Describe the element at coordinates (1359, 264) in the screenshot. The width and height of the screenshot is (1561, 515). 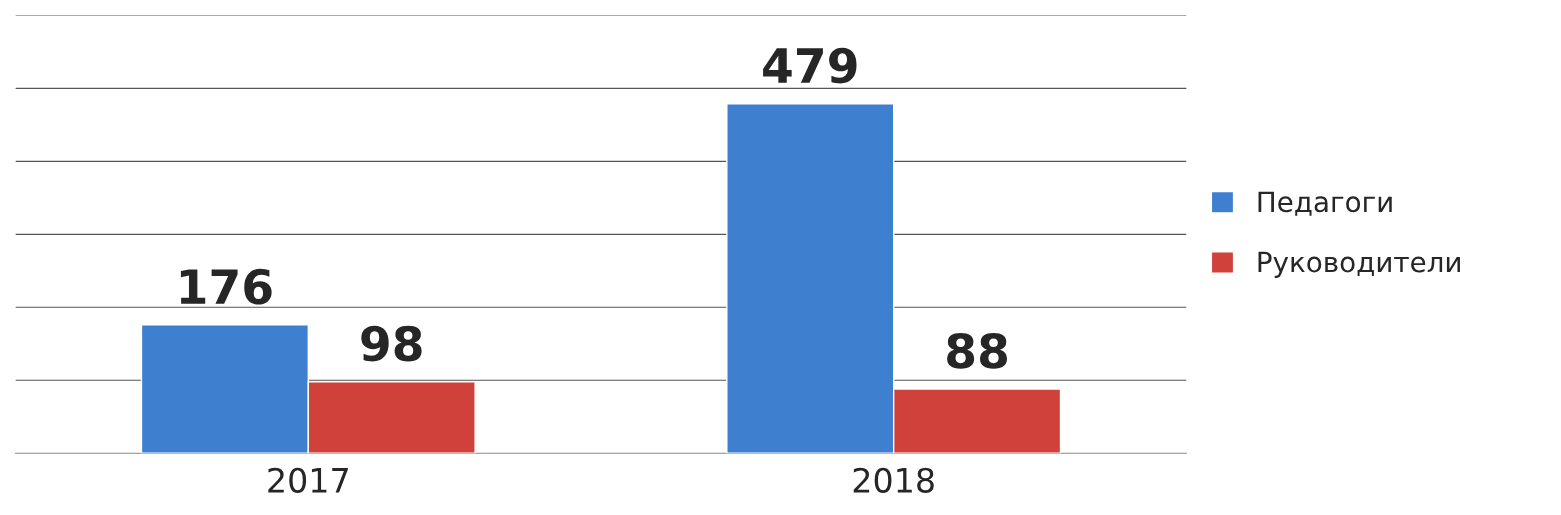
I see `legend-label: Руководители` at that location.